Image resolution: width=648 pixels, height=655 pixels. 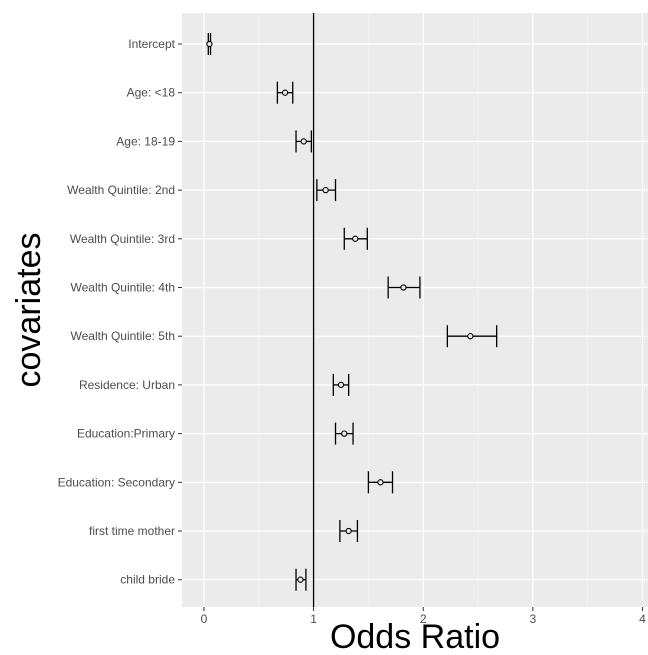 I want to click on y-tick-label: Education:Primary, so click(x=126, y=434).